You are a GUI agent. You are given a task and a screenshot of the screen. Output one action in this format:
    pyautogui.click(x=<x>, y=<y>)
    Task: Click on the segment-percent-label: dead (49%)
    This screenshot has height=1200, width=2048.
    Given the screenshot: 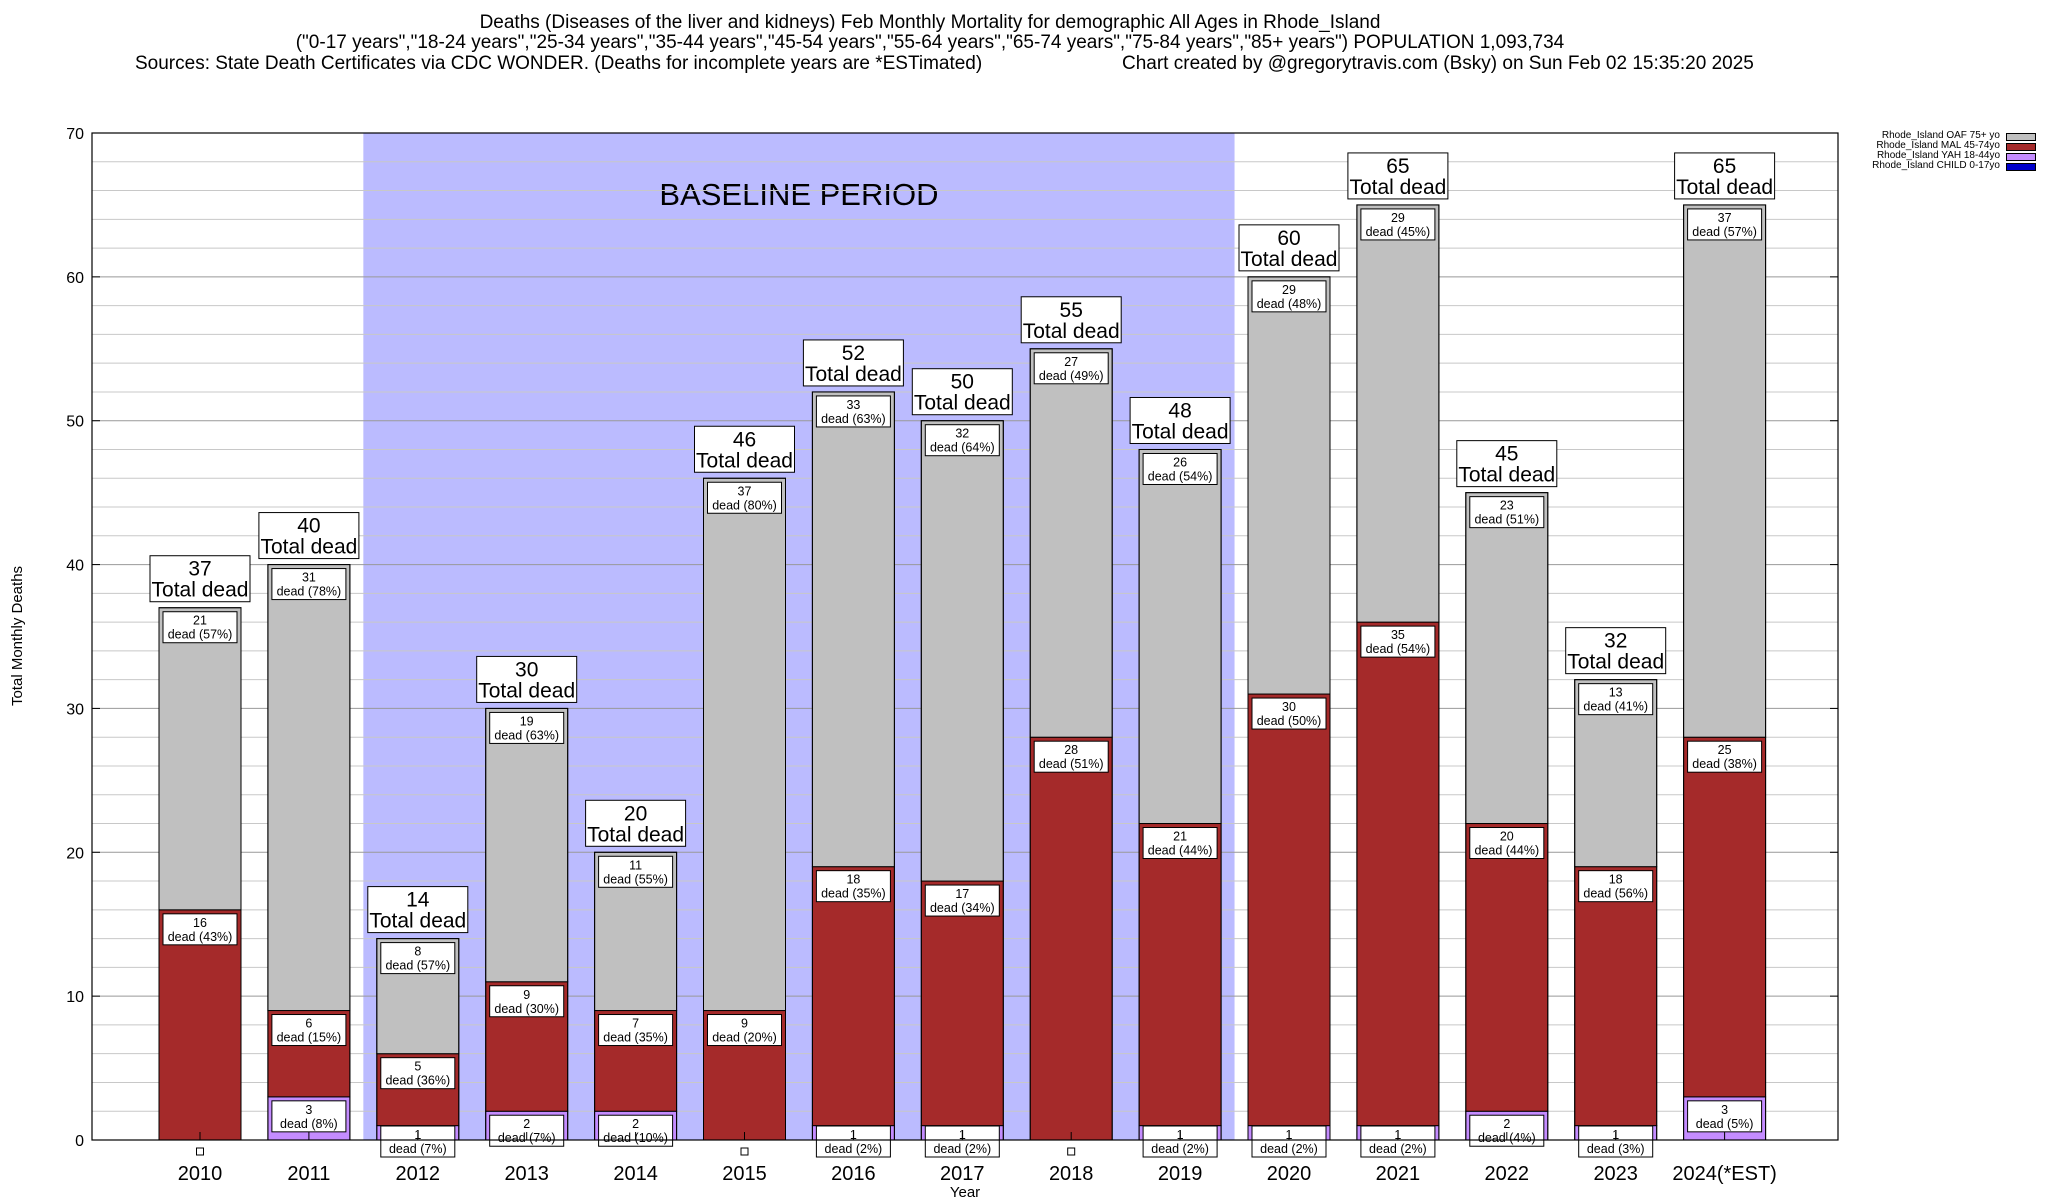 What is the action you would take?
    pyautogui.click(x=1071, y=376)
    